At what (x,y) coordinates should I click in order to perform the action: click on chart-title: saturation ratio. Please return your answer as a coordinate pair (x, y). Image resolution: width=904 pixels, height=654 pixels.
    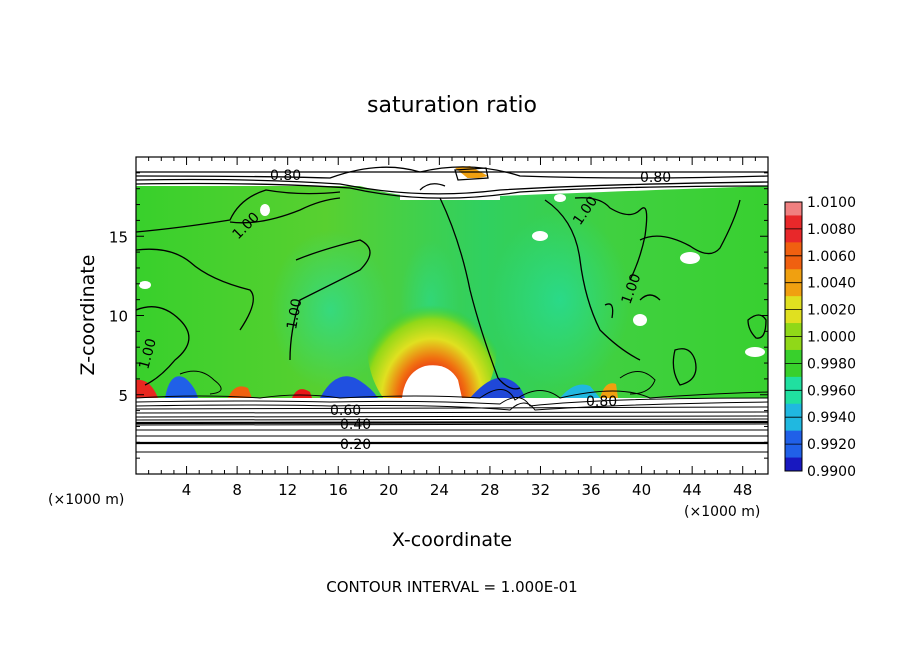
    Looking at the image, I should click on (452, 105).